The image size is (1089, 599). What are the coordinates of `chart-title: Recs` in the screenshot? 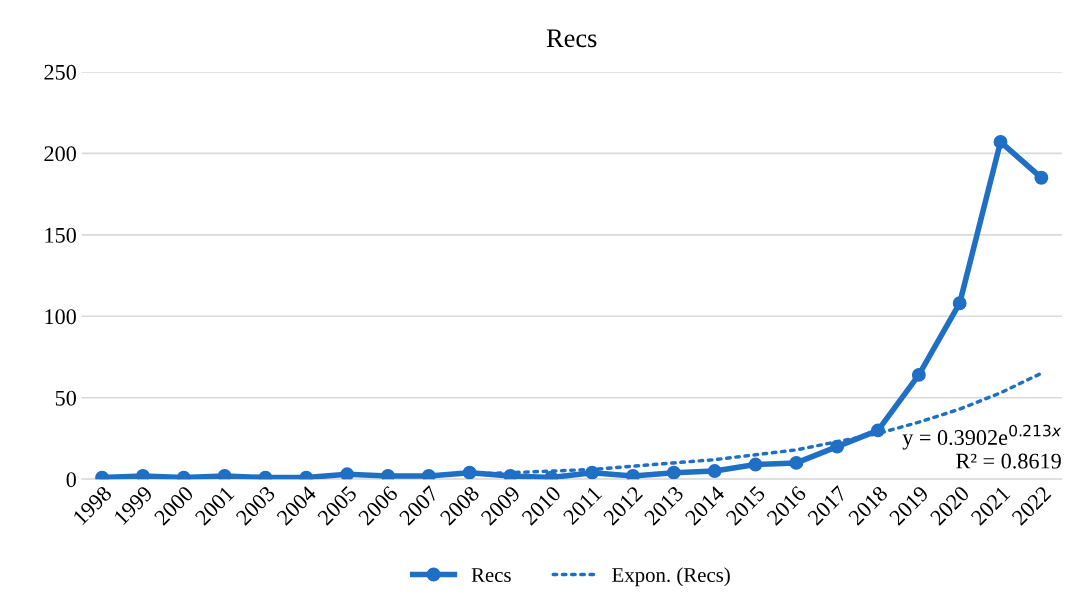 It's located at (571, 38).